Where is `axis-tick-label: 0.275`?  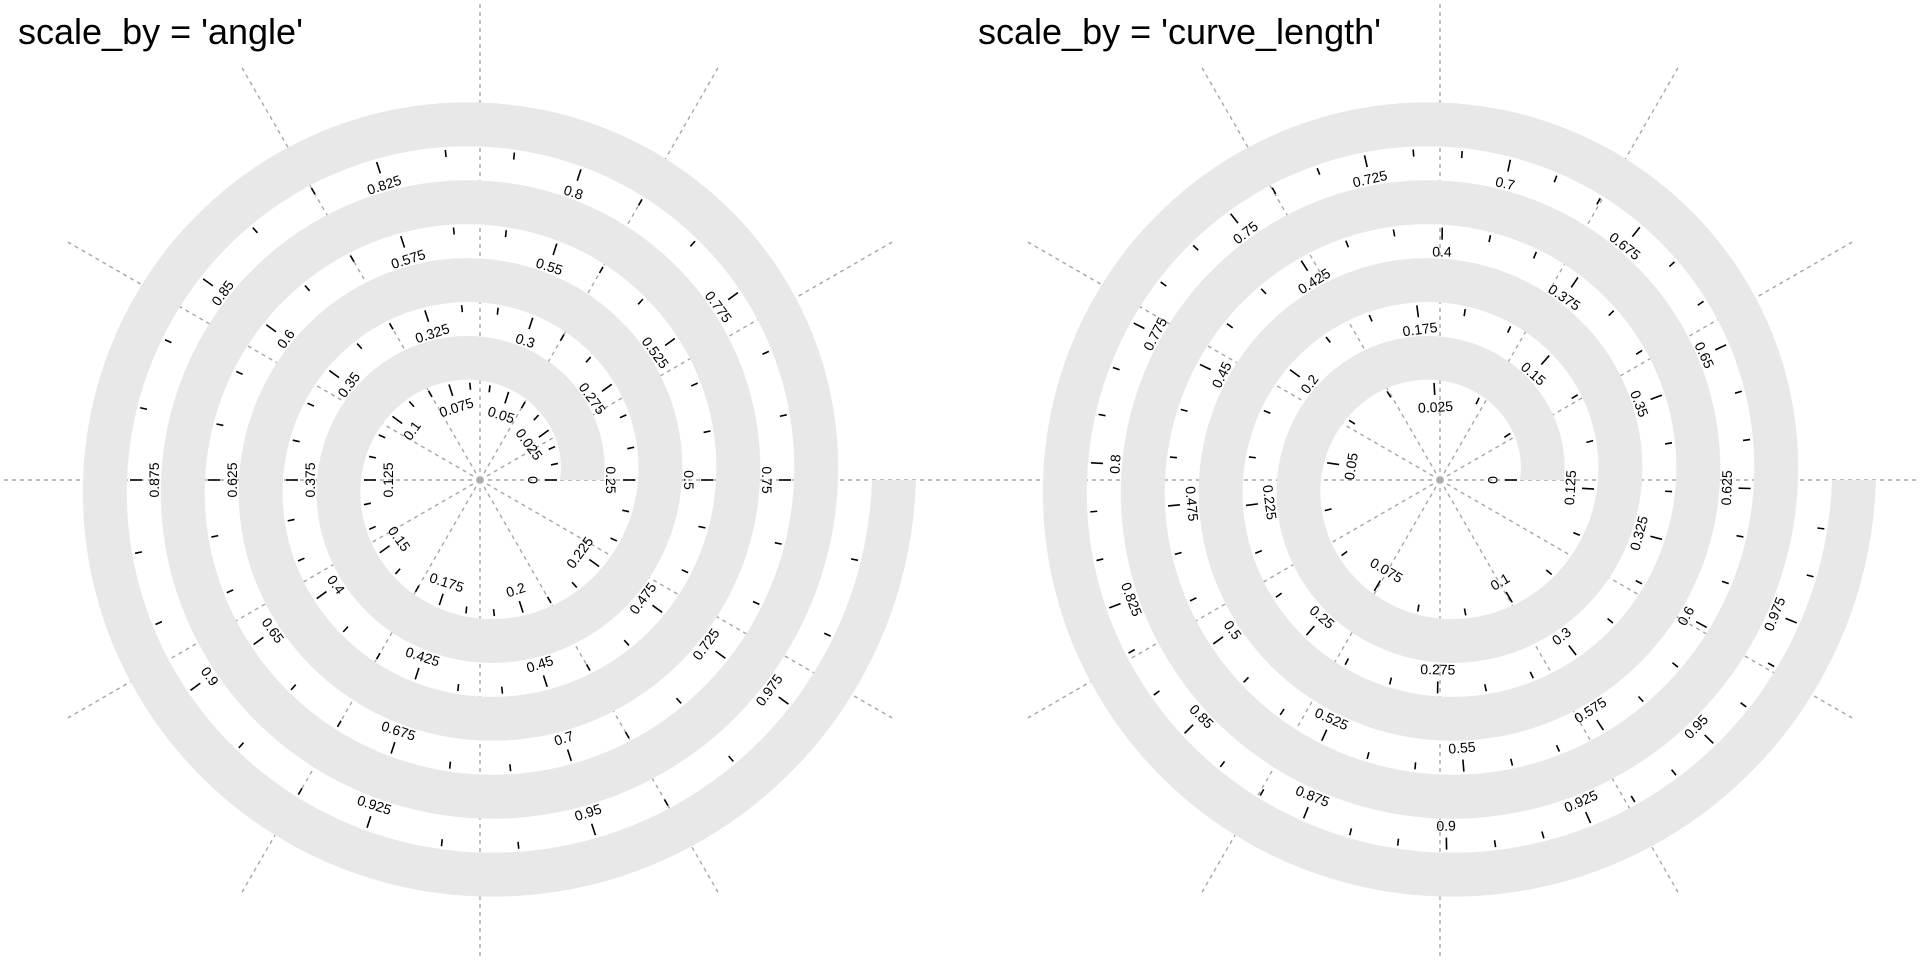
axis-tick-label: 0.275 is located at coordinates (1437, 669).